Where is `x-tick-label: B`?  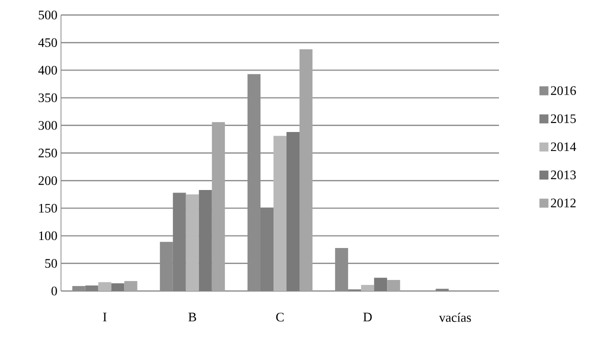 x-tick-label: B is located at coordinates (192, 317).